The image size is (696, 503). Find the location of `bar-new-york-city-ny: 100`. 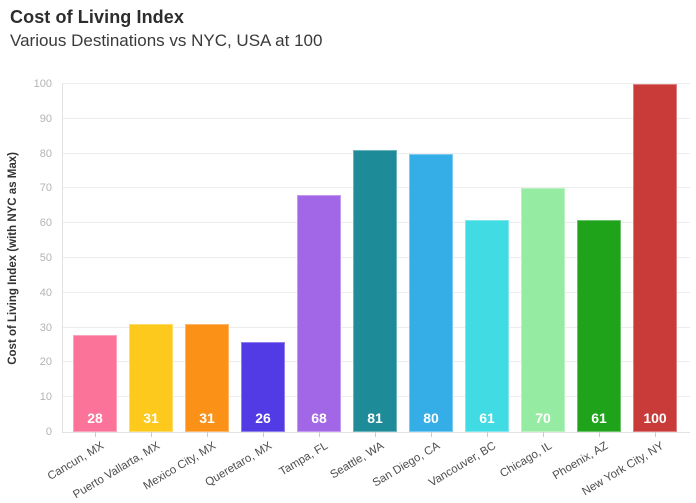

bar-new-york-city-ny: 100 is located at coordinates (655, 258).